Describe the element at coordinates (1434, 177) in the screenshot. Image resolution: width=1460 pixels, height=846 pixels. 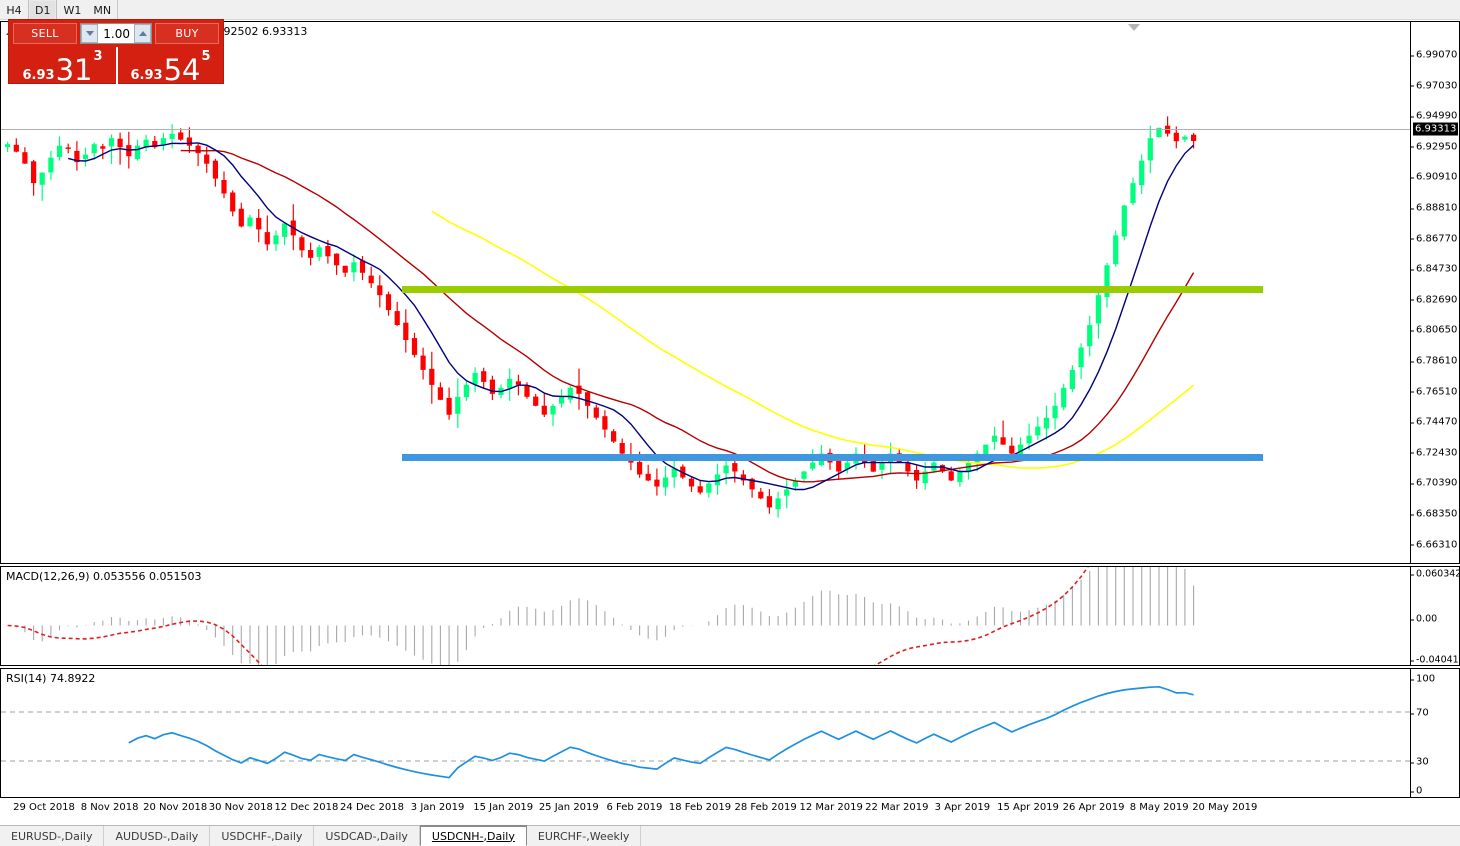
I see `price-axis-tick: 6.90910` at that location.